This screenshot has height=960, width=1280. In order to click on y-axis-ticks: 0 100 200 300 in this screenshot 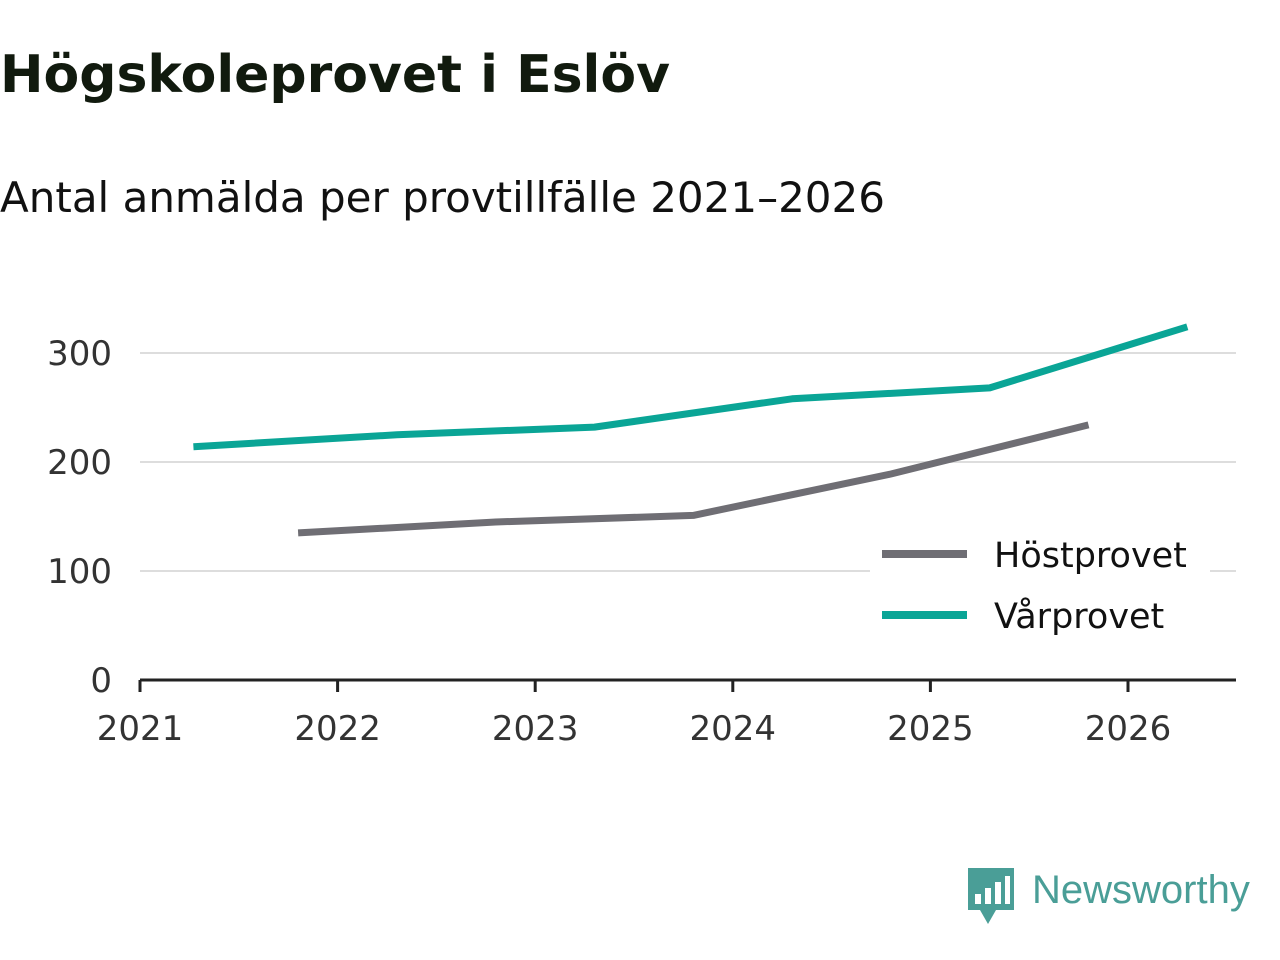, I will do `click(79, 517)`.